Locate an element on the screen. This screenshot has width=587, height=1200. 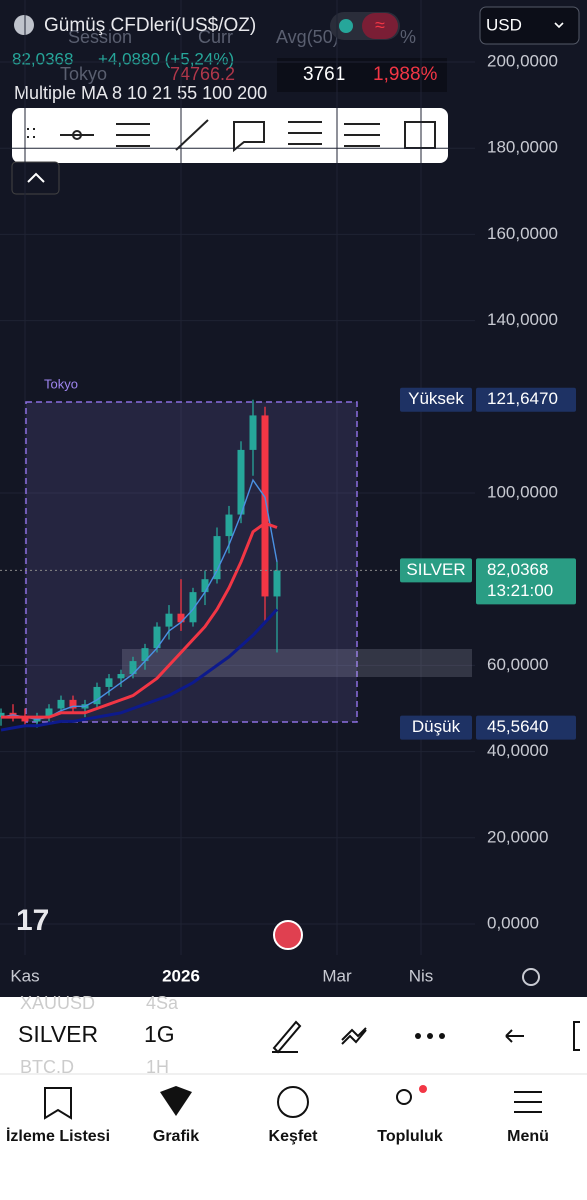
x-tick-label: 2026 is located at coordinates (181, 975).